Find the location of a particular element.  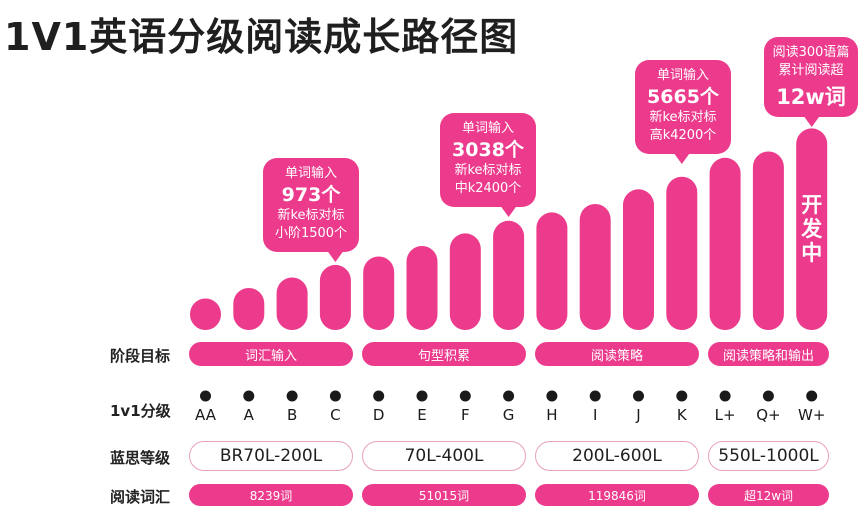

callout-text: 3038个 is located at coordinates (488, 150).